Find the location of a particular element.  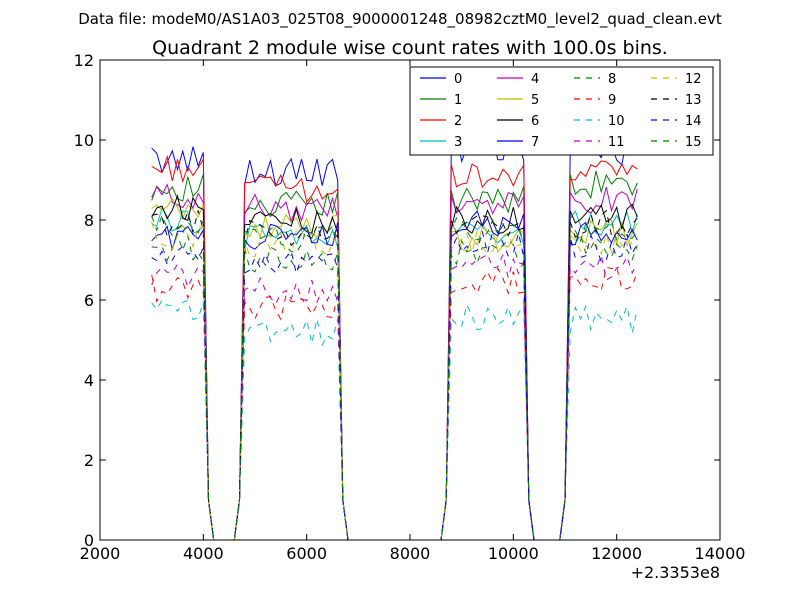

legend-label: 11 is located at coordinates (616, 142).